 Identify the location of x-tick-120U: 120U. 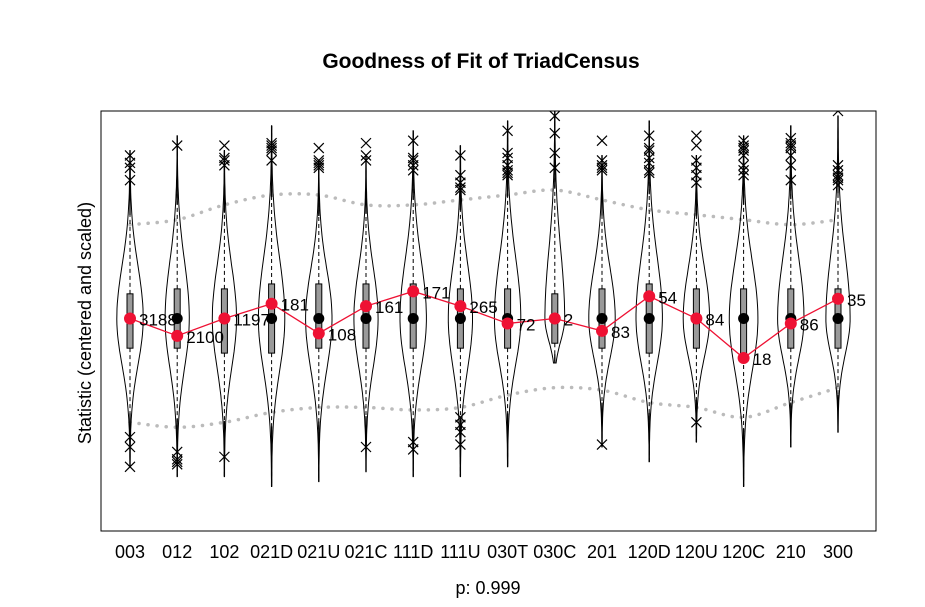
(696, 552).